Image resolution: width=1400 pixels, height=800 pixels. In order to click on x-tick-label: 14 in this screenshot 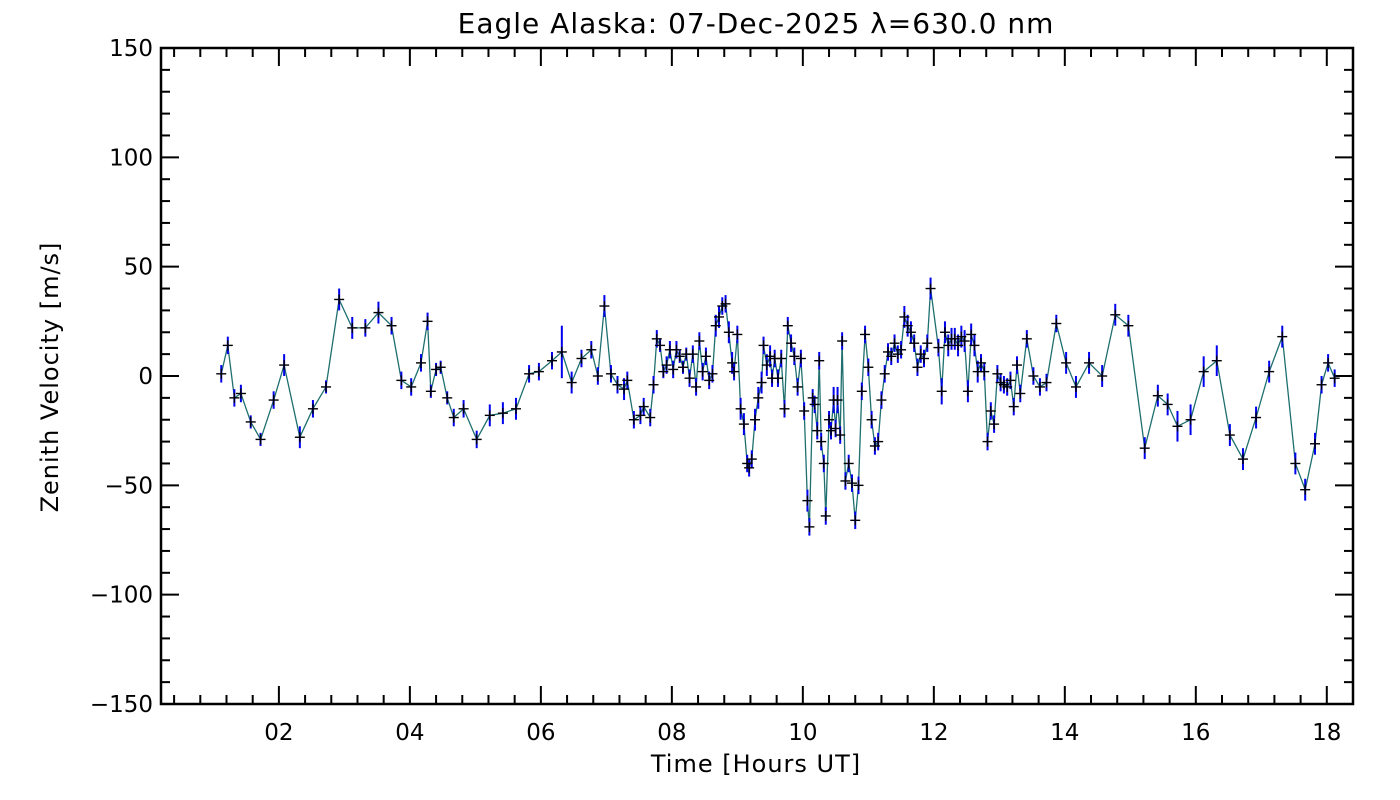, I will do `click(1064, 733)`.